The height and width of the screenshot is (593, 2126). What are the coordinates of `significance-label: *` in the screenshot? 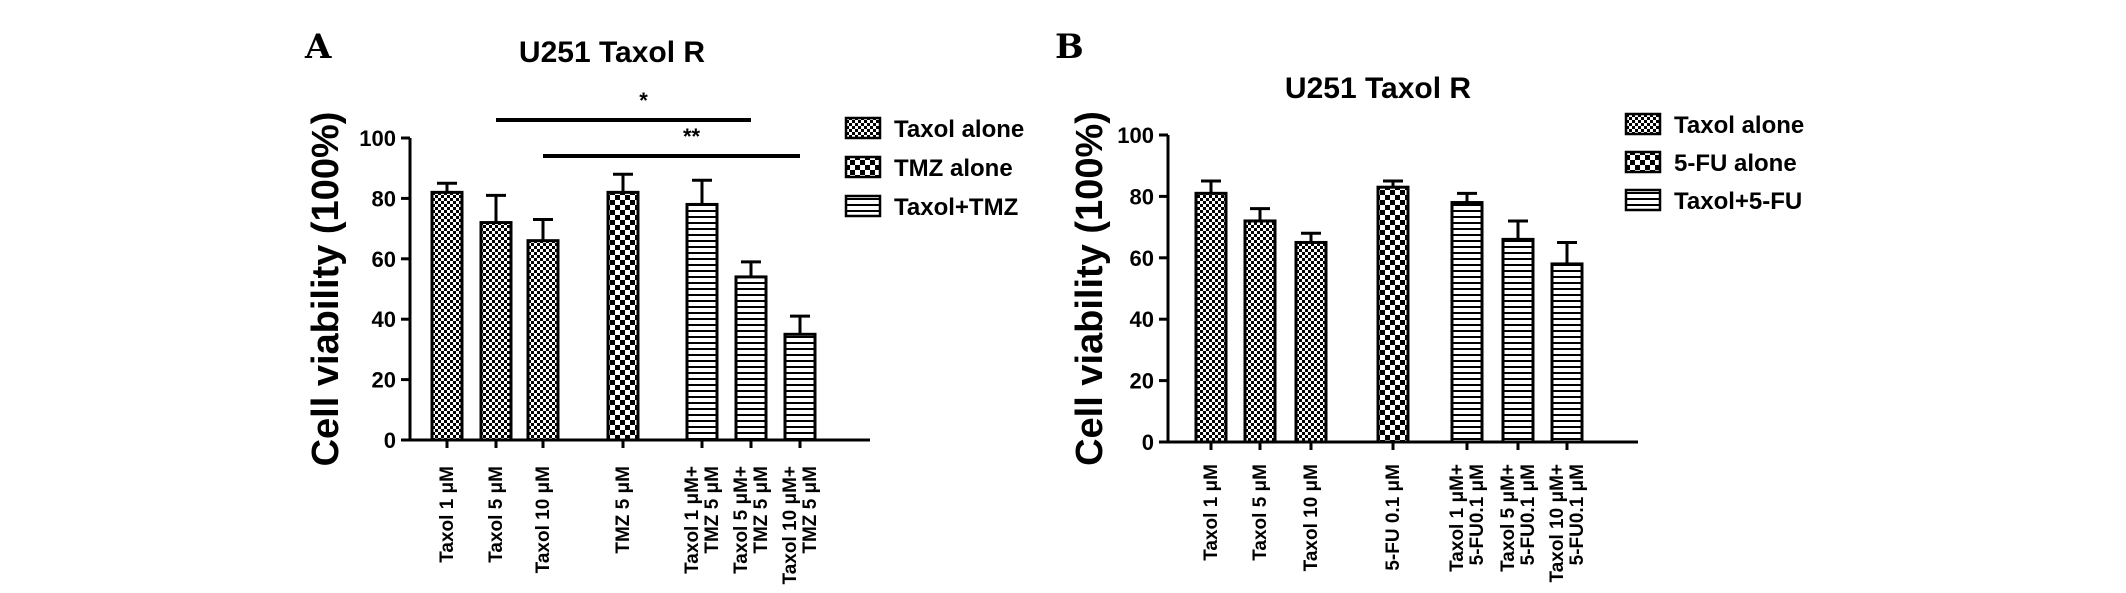 It's located at (643, 100).